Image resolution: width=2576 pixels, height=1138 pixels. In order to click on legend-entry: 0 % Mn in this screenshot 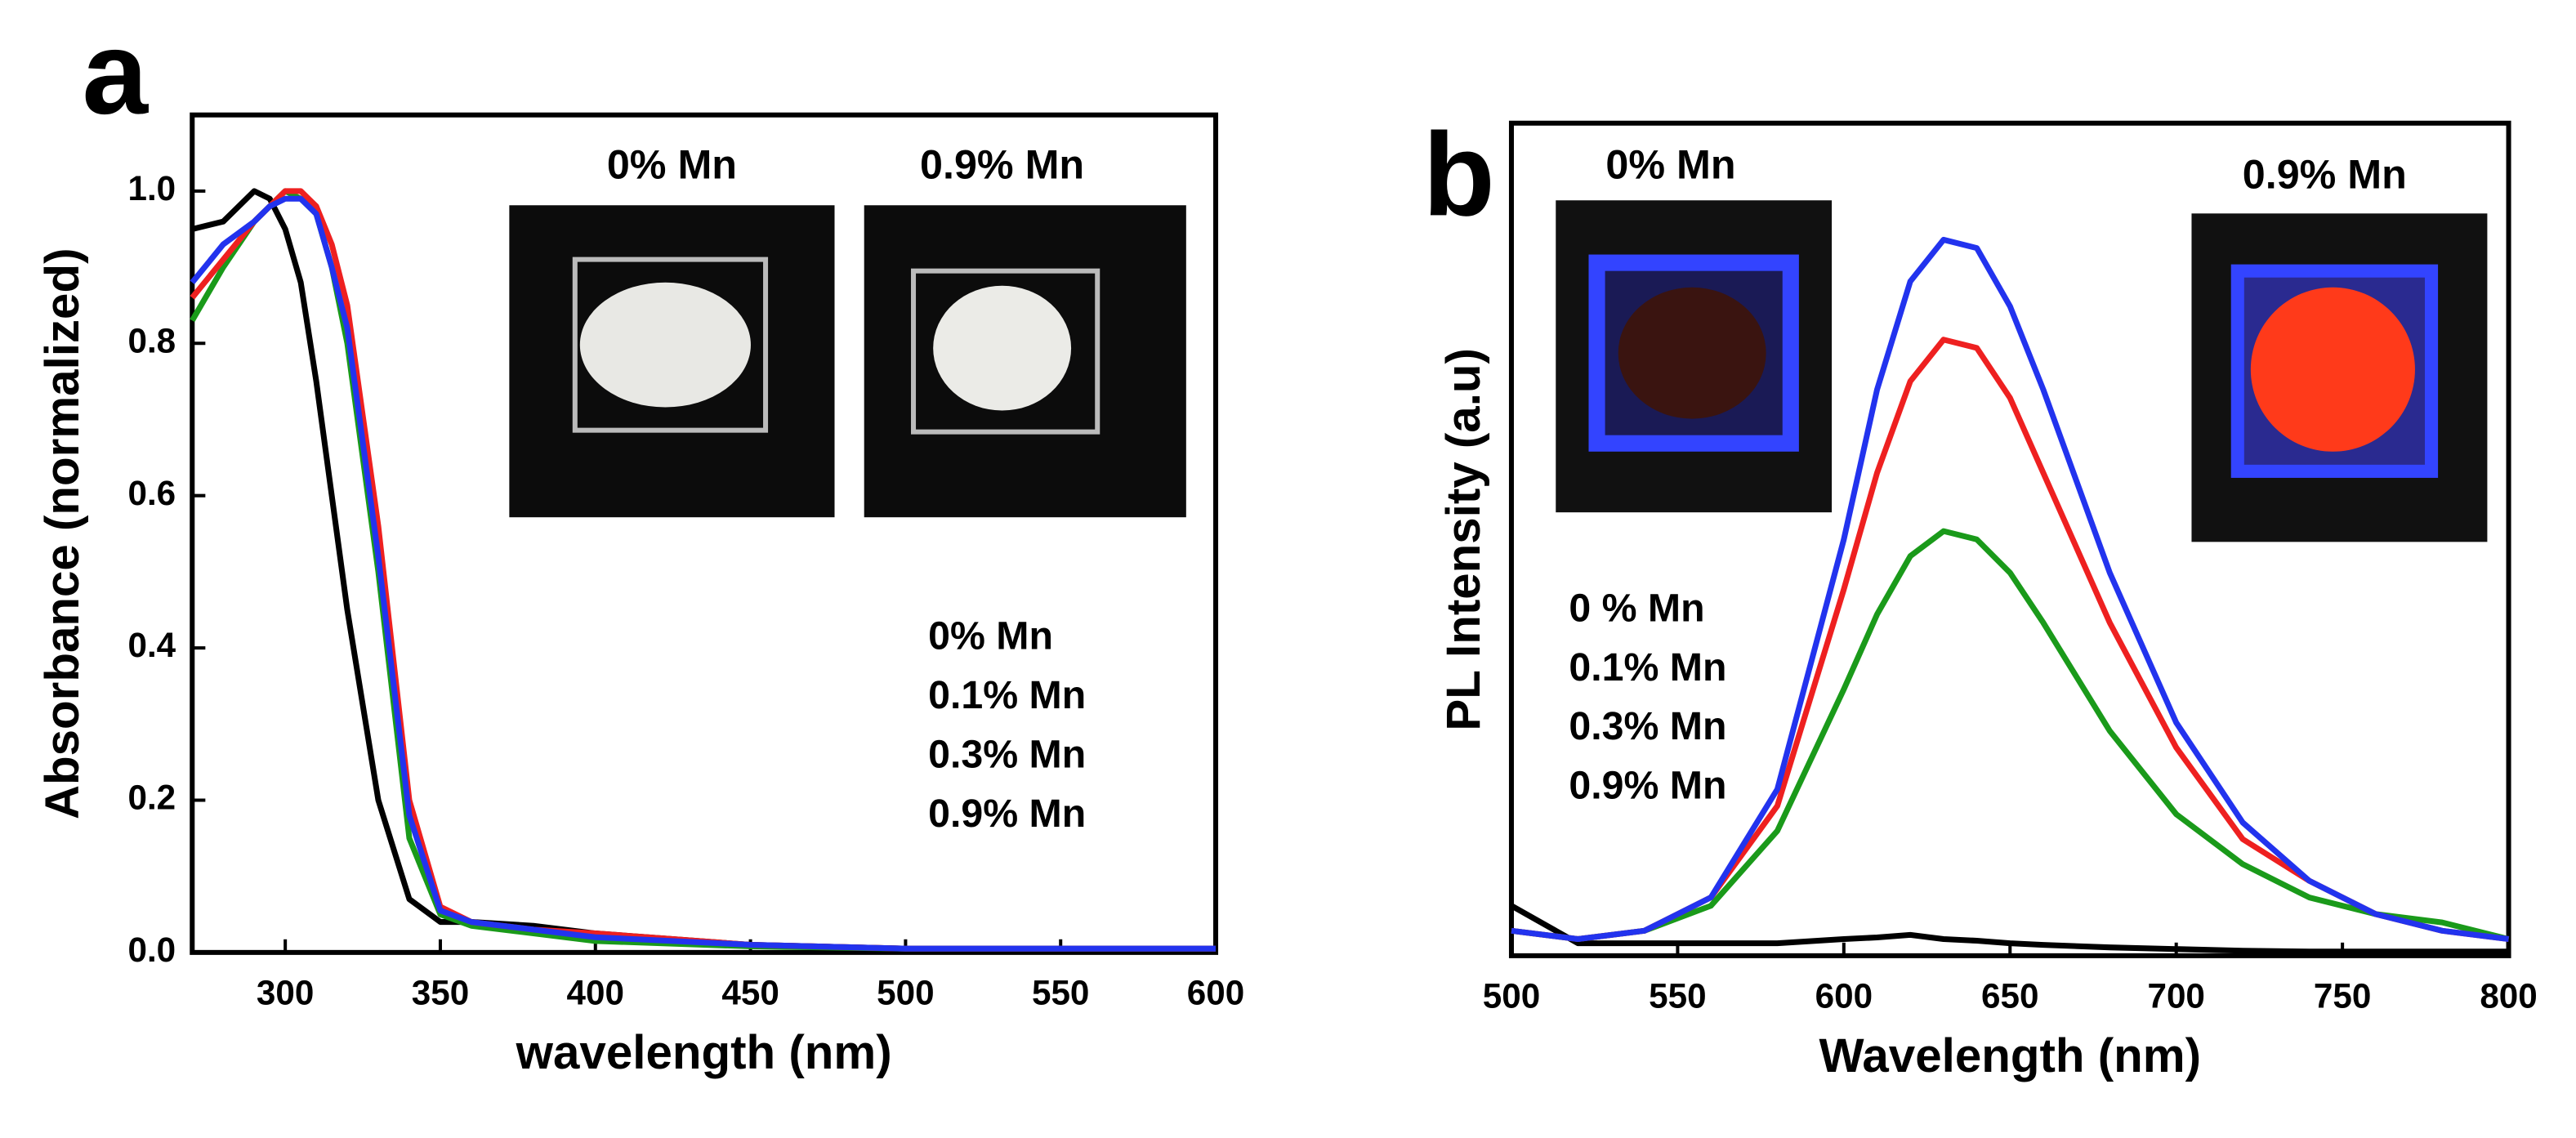, I will do `click(1637, 609)`.